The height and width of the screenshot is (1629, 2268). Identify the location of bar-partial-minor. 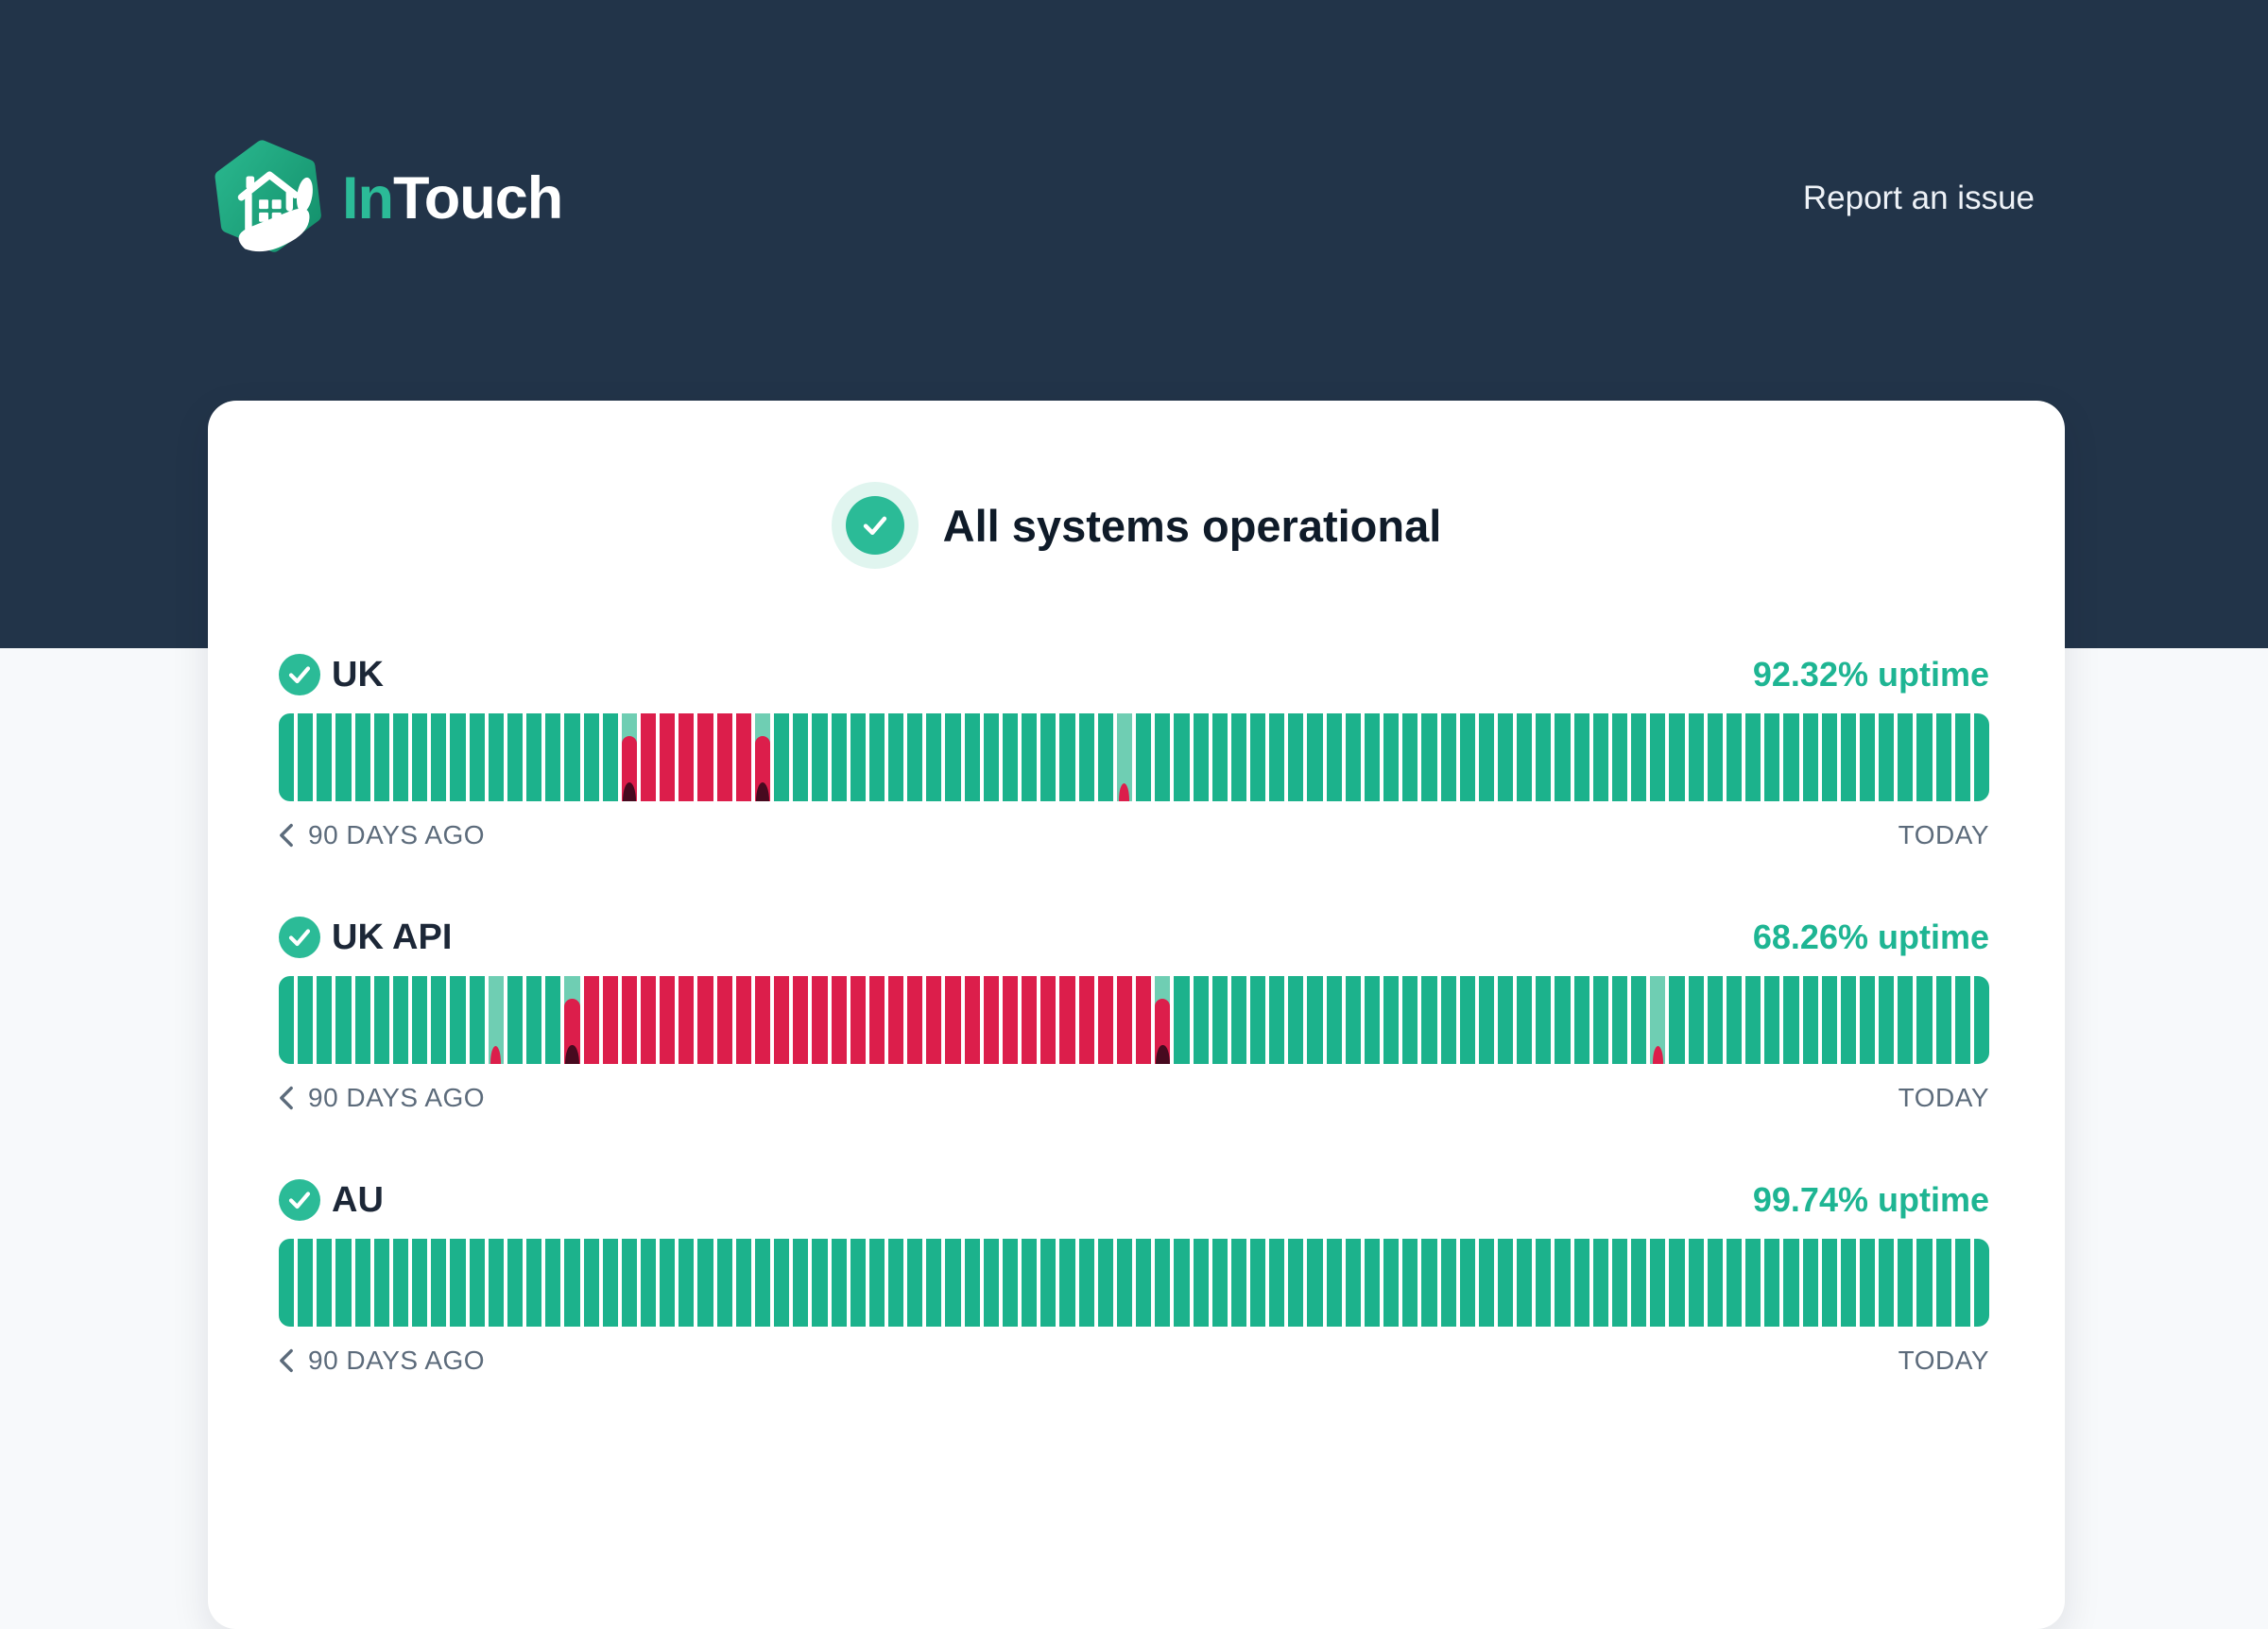
(496, 1020).